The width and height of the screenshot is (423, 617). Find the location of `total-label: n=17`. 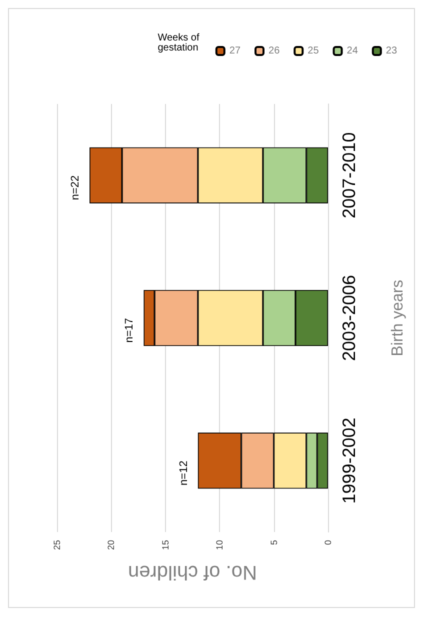

total-label: n=17 is located at coordinates (130, 330).